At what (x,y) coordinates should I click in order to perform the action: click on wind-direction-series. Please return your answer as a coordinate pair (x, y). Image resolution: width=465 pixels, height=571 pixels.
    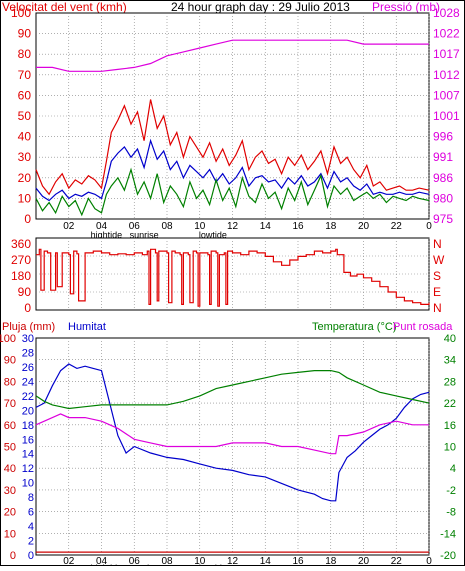
    Looking at the image, I should click on (233, 277).